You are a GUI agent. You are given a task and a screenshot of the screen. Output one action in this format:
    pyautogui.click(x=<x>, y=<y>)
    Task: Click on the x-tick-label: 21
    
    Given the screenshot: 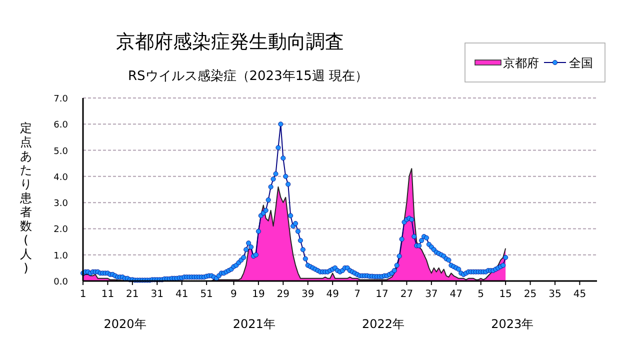 What is the action you would take?
    pyautogui.click(x=132, y=294)
    